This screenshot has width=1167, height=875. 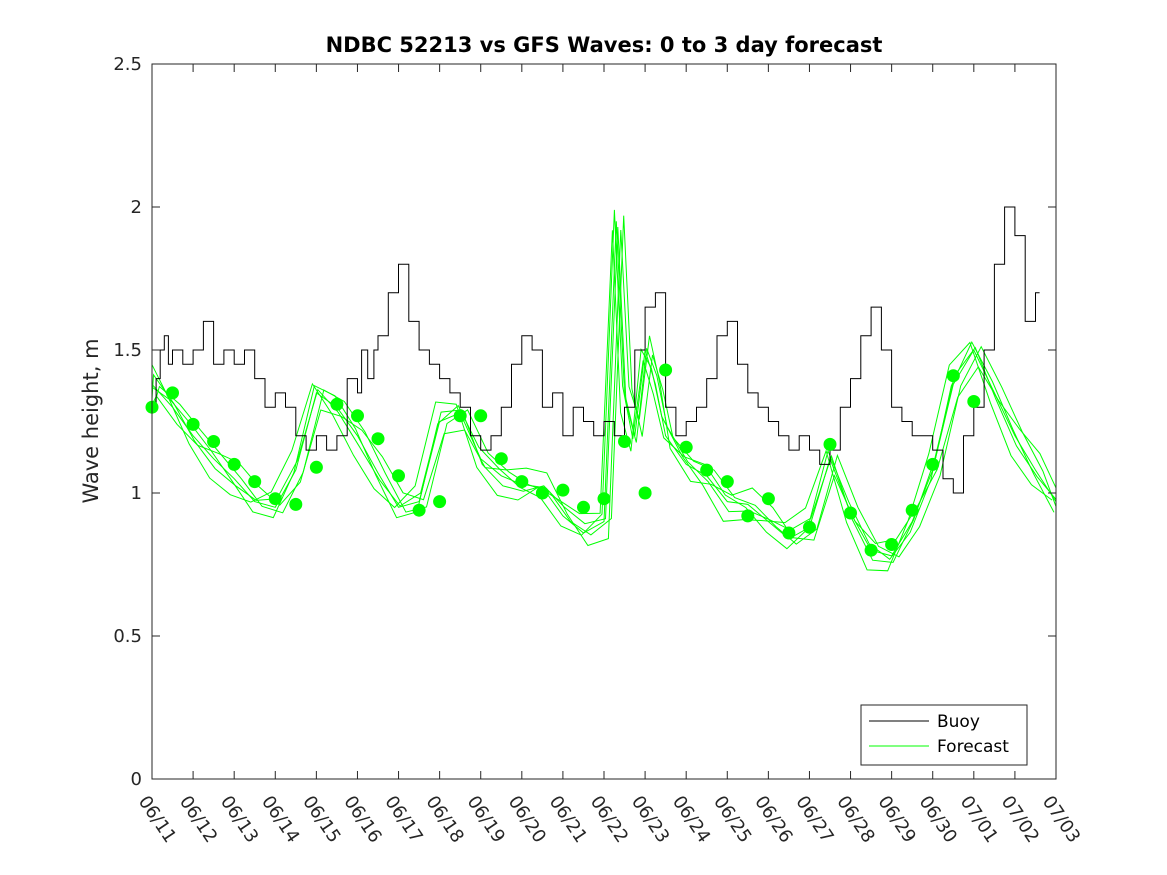 What do you see at coordinates (814, 819) in the screenshot?
I see `x-tick-label: 06/27` at bounding box center [814, 819].